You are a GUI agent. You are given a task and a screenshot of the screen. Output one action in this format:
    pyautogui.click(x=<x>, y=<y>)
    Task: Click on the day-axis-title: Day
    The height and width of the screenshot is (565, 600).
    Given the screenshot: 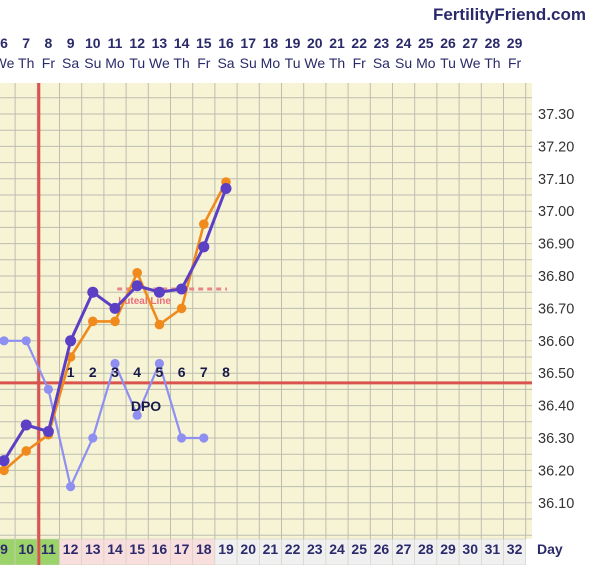 What is the action you would take?
    pyautogui.click(x=550, y=549)
    